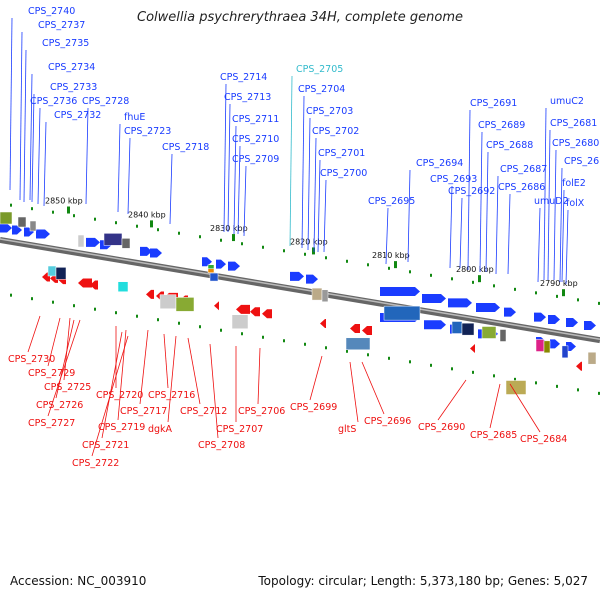 The width and height of the screenshot is (600, 600). Describe the element at coordinates (53, 101) in the screenshot. I see `forward-gene-label: CPS_2736` at that location.